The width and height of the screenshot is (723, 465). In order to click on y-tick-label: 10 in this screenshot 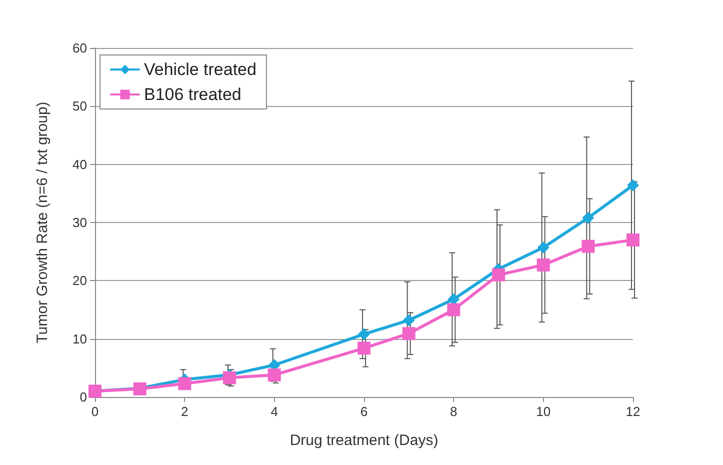, I will do `click(79, 338)`.